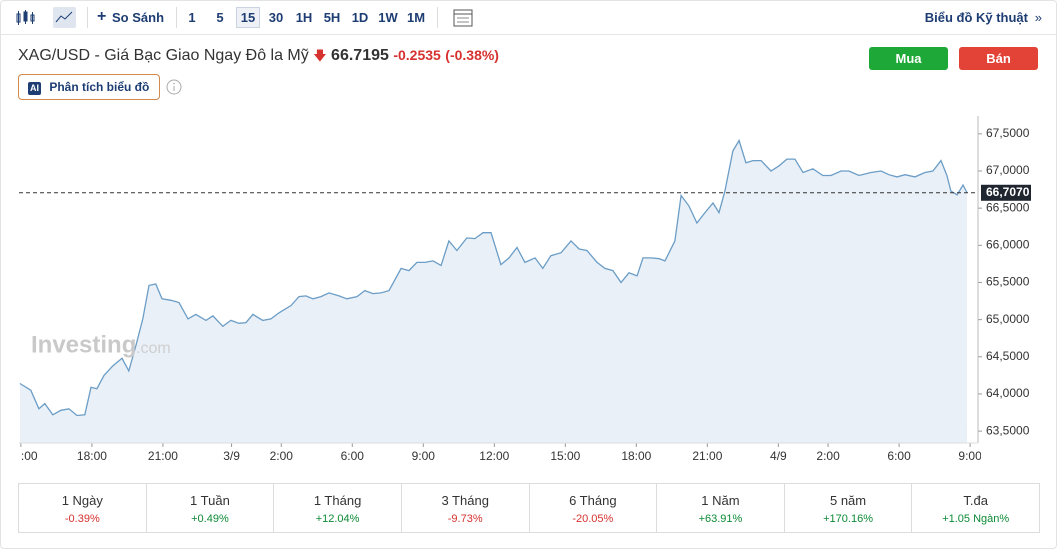 The height and width of the screenshot is (549, 1057). I want to click on performance-cell: T.đa +1.05 Ngàn%, so click(975, 508).